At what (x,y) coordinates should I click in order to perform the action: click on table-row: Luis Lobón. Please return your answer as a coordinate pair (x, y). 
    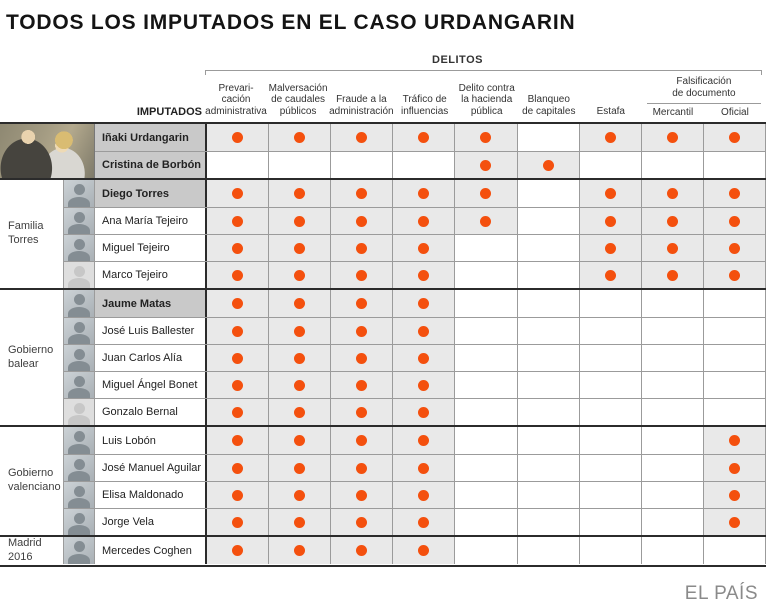
    Looking at the image, I should click on (414, 440).